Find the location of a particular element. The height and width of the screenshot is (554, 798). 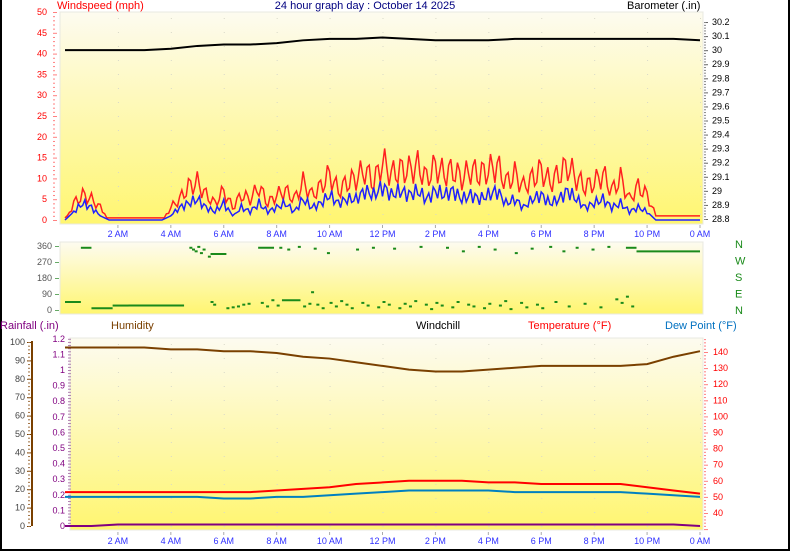

humidity-tick-label: 30 is located at coordinates (20, 471).